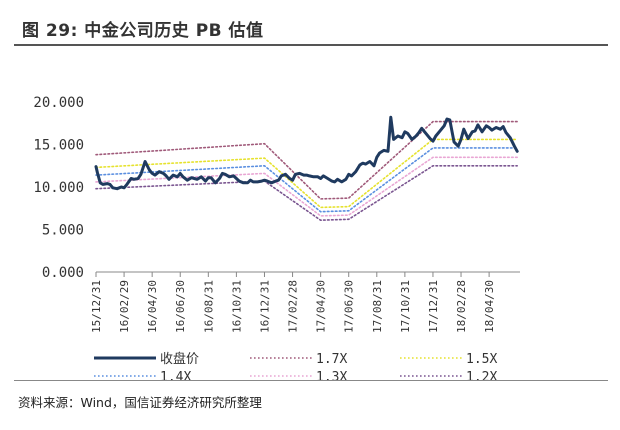  I want to click on x-tick-label: 16/12/31, so click(264, 306).